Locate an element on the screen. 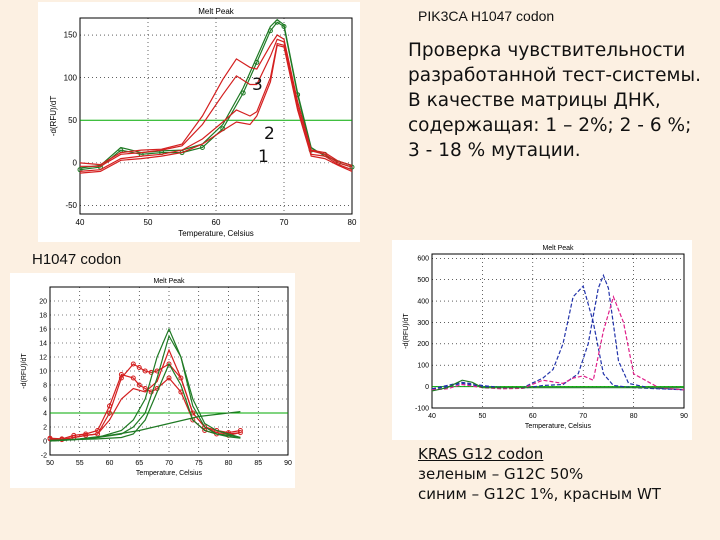  x-tick-label: 55 is located at coordinates (80, 463).